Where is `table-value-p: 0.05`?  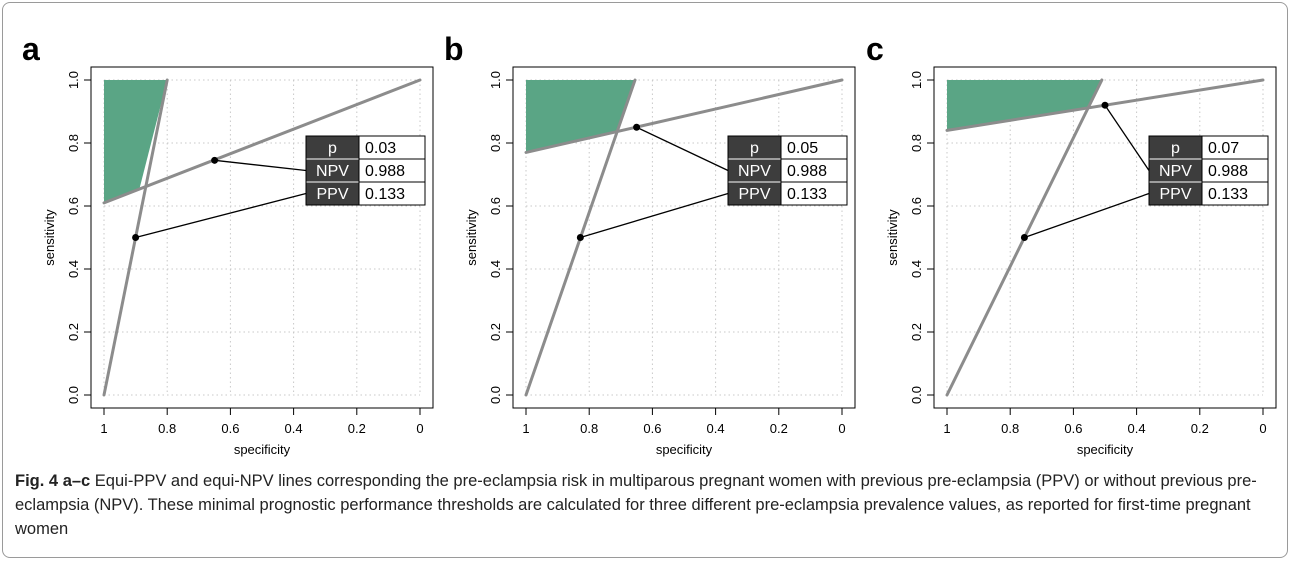 table-value-p: 0.05 is located at coordinates (802, 148).